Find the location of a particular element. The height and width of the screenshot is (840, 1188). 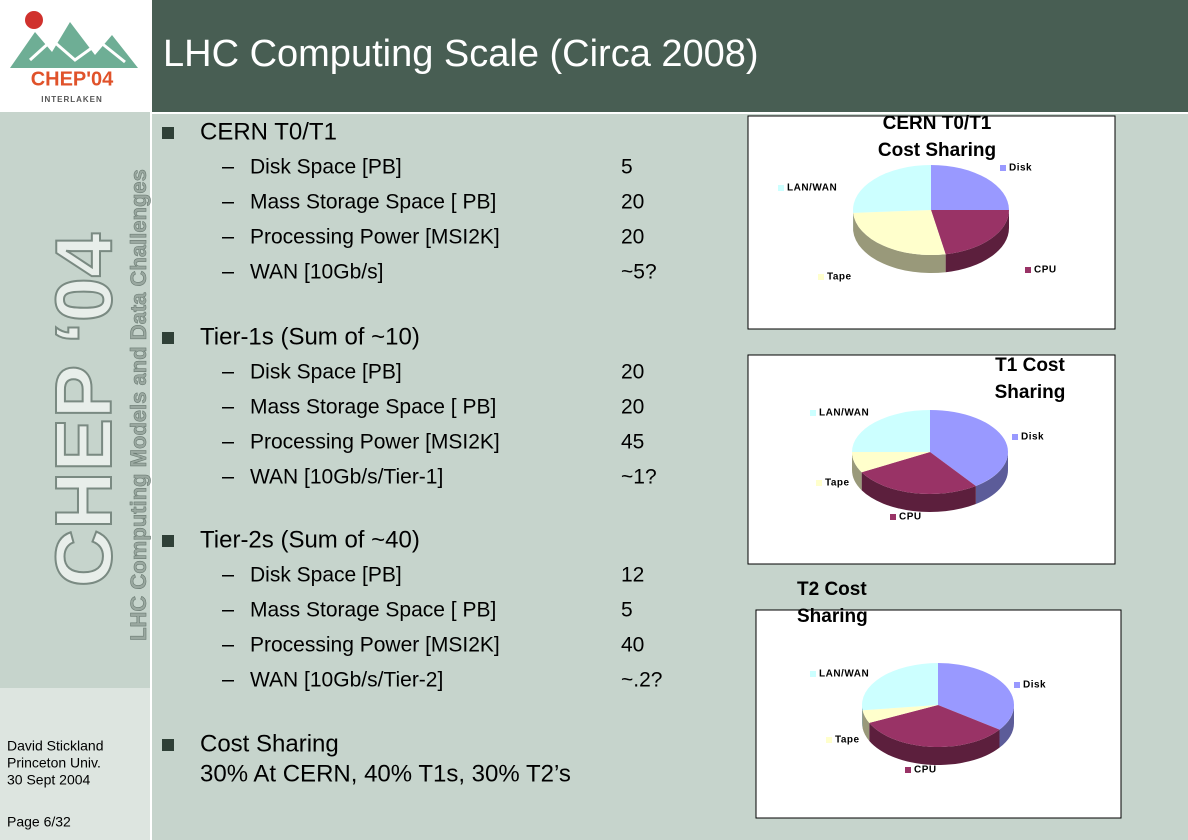

item-value: 12 is located at coordinates (632, 575).